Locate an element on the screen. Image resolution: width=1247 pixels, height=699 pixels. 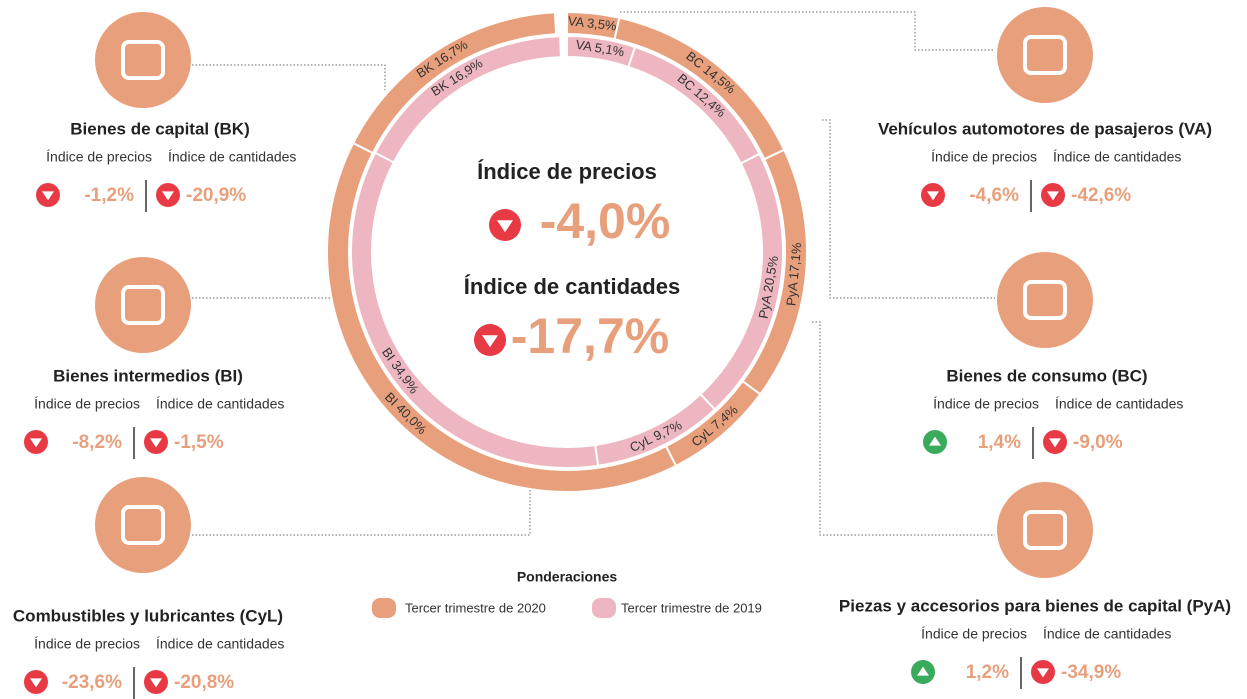
panel-title: Bienes de capital (BK) is located at coordinates (160, 128).